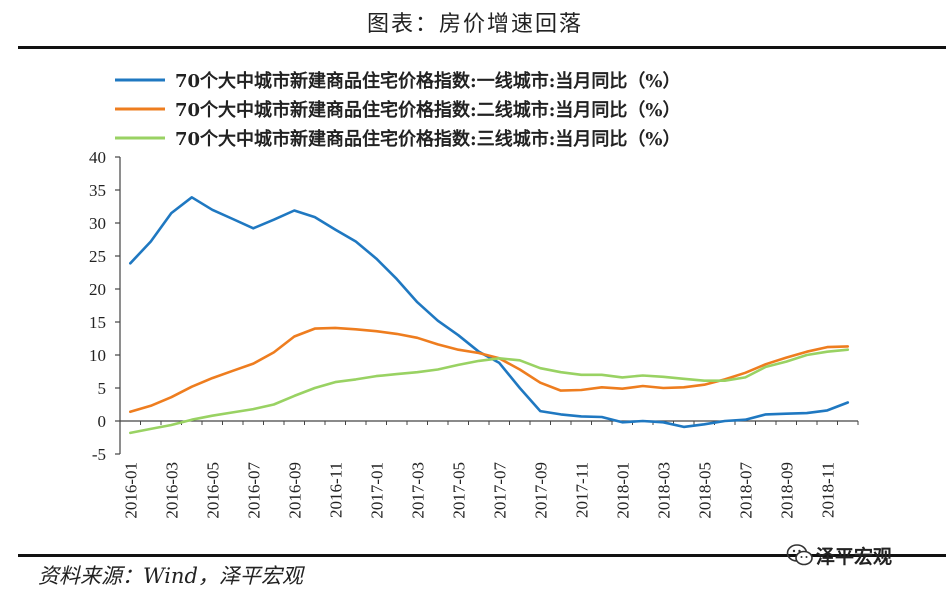  I want to click on y-tick-label: 5, so click(102, 388).